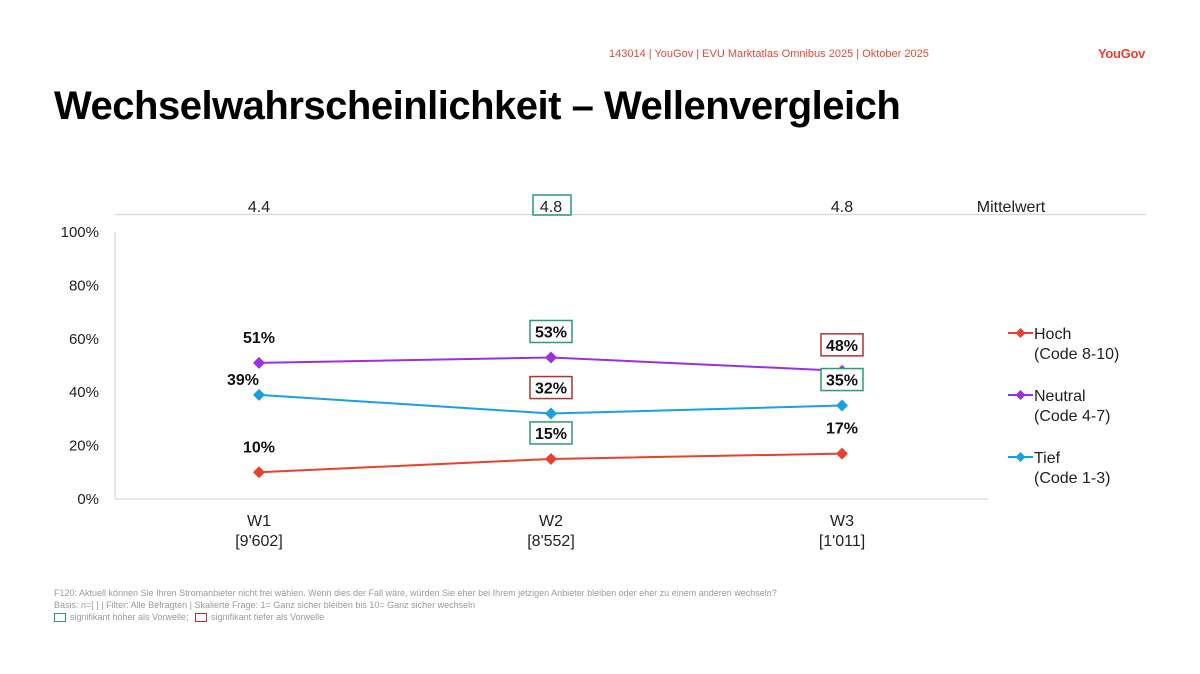  I want to click on mean-value: 4.4, so click(259, 207).